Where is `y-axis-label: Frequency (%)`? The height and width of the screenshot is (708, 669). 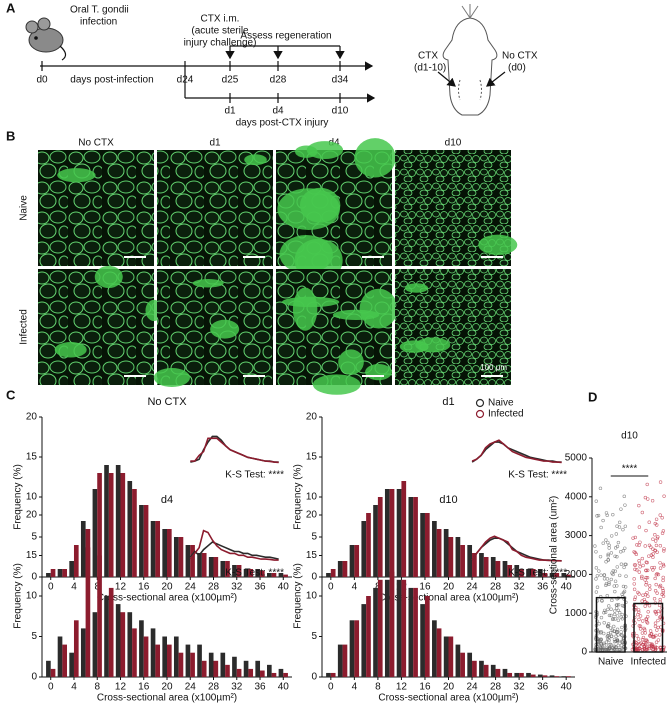 y-axis-label: Frequency (%) is located at coordinates (298, 596).